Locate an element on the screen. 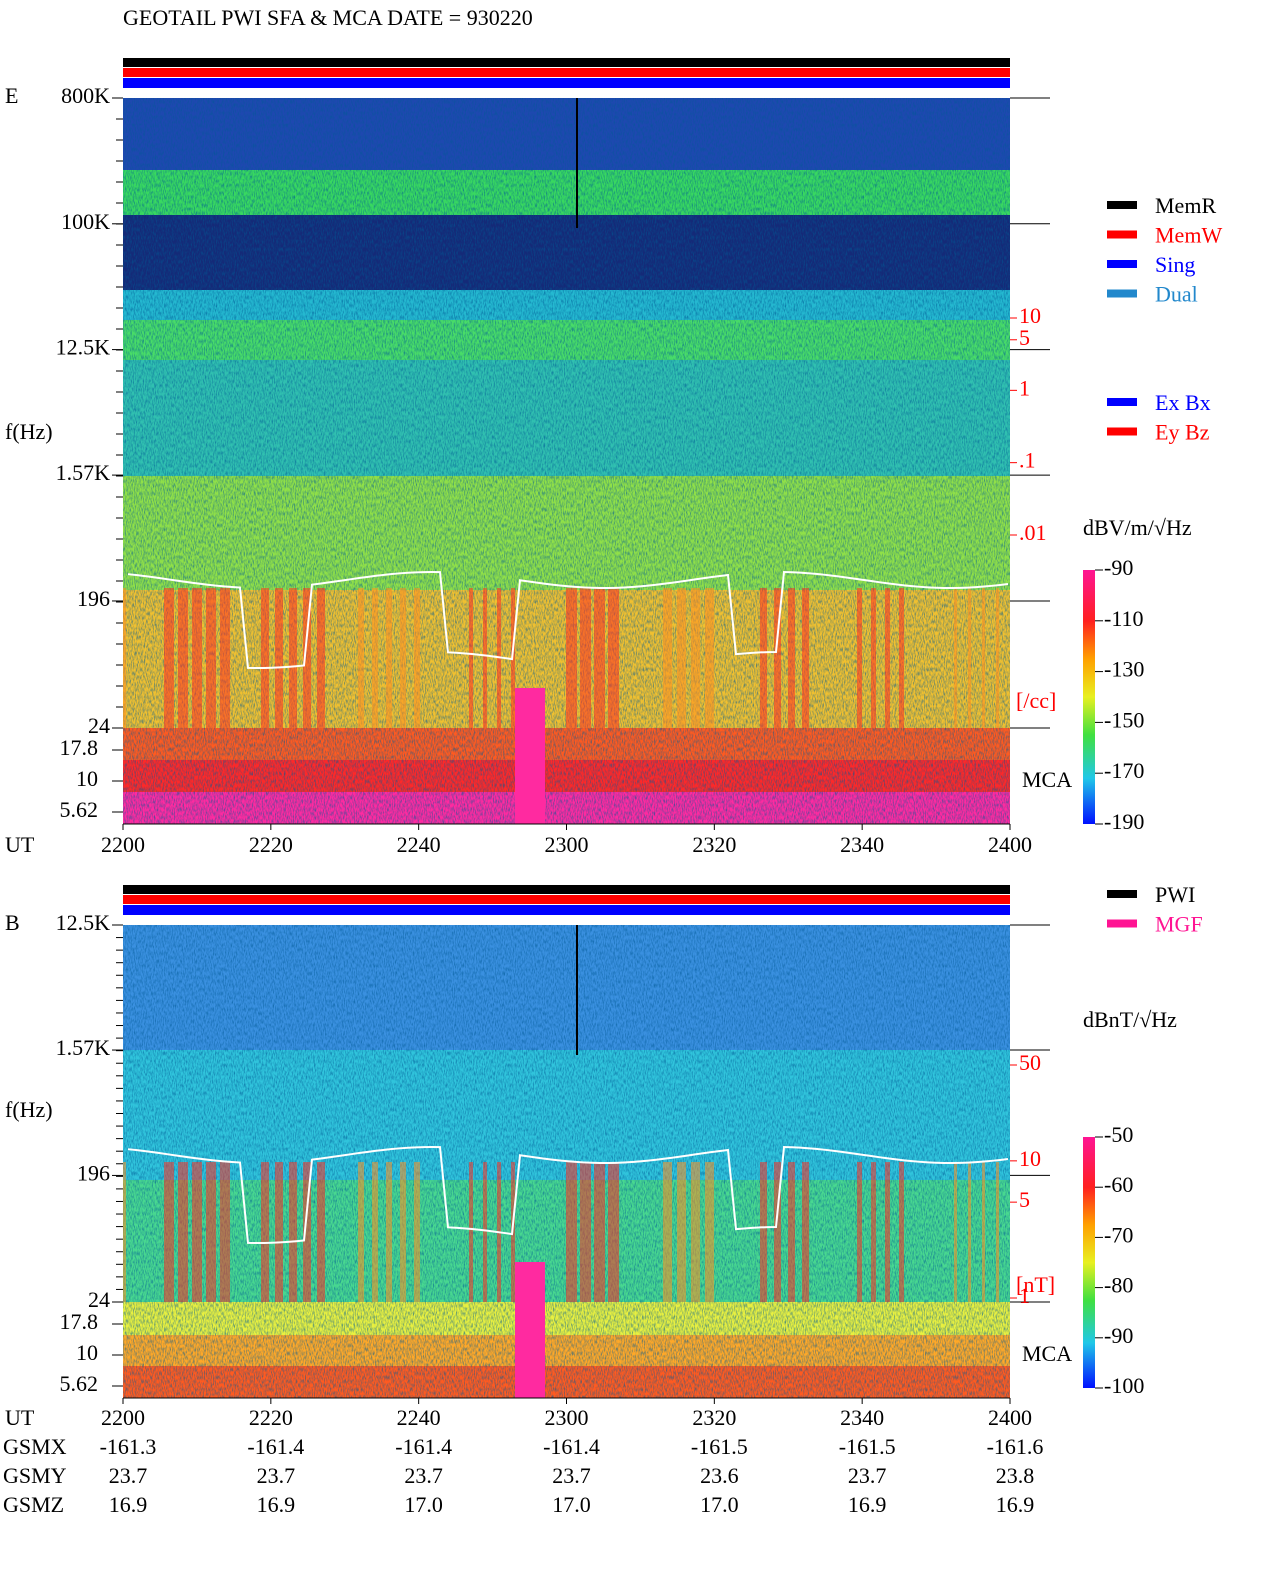 The image size is (1280, 1593). y2-tick-label: 10 is located at coordinates (1030, 1158).